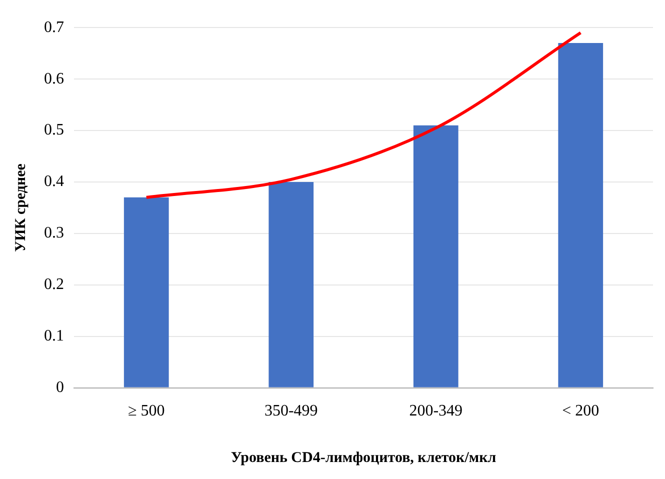 The width and height of the screenshot is (665, 479). What do you see at coordinates (146, 411) in the screenshot?
I see `x-tick-label: ≥ 500` at bounding box center [146, 411].